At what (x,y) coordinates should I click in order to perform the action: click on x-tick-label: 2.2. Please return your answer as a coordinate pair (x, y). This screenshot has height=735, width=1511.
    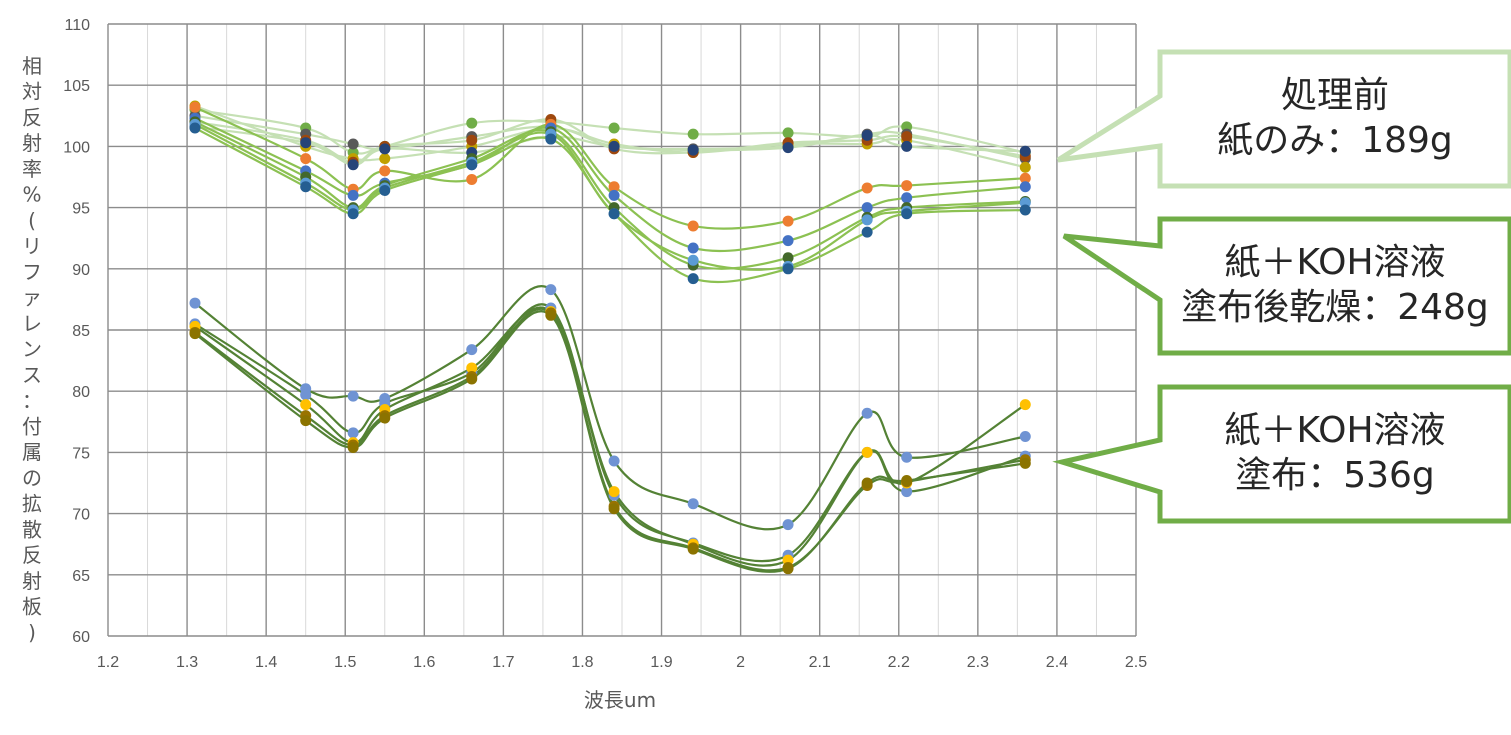
    Looking at the image, I should click on (899, 662).